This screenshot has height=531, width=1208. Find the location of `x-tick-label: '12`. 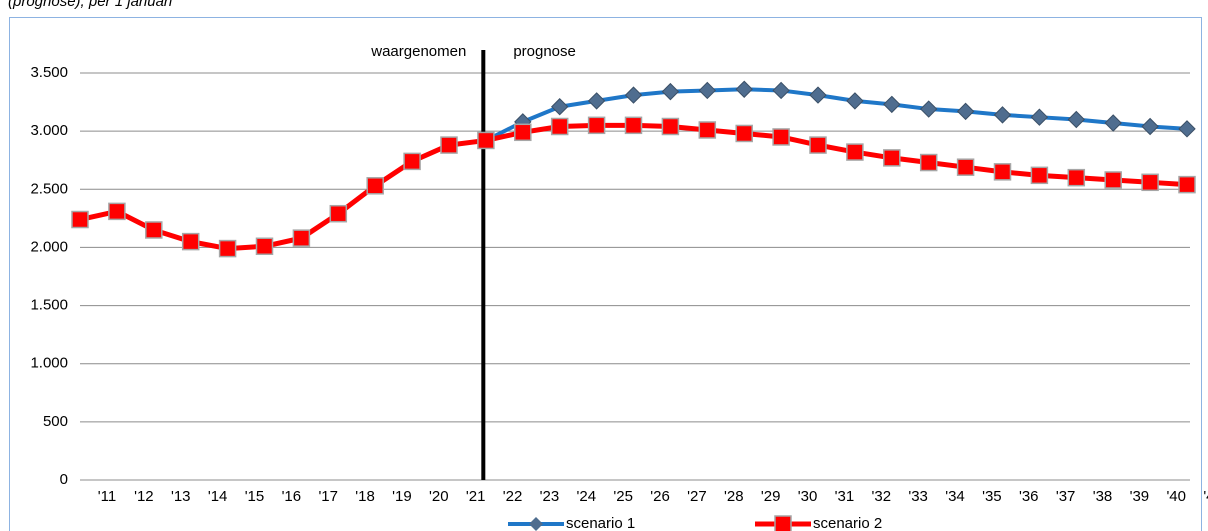

x-tick-label: '12 is located at coordinates (144, 496).